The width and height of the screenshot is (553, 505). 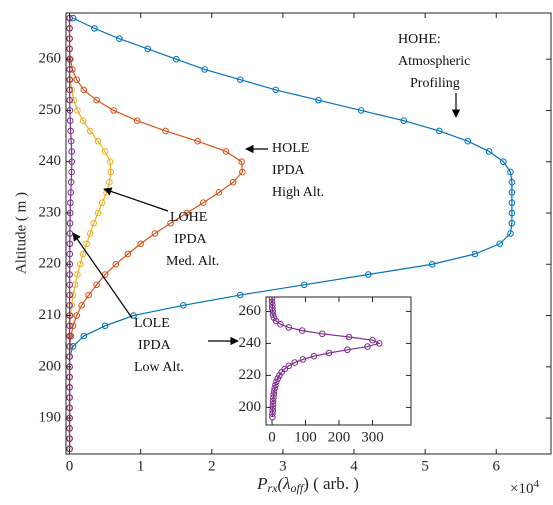 I want to click on annotation-text: Atmospheric, so click(x=434, y=61).